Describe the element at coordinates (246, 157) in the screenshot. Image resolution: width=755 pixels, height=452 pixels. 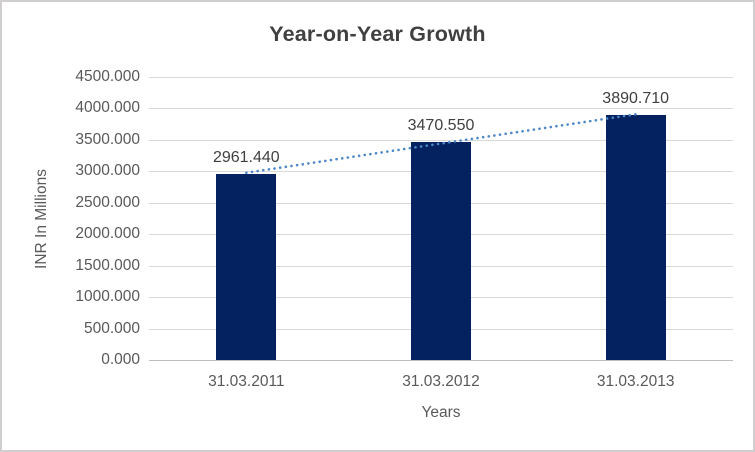
I see `data-label: 2961.440` at that location.